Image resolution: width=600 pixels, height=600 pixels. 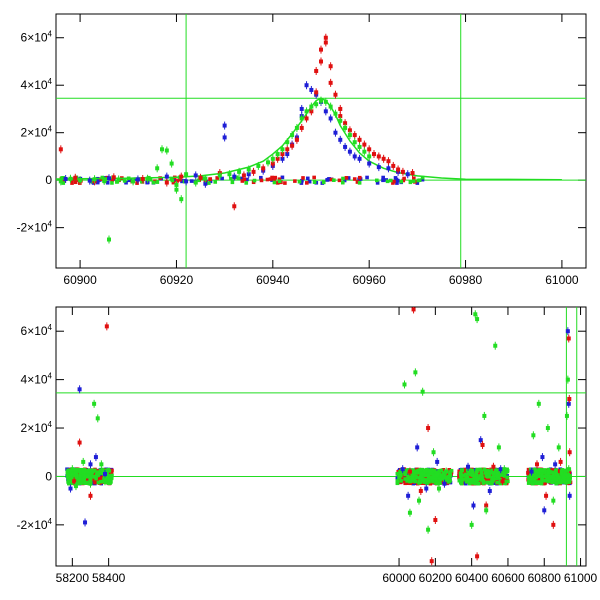 I want to click on x-tick-label: 60200, so click(x=436, y=578).